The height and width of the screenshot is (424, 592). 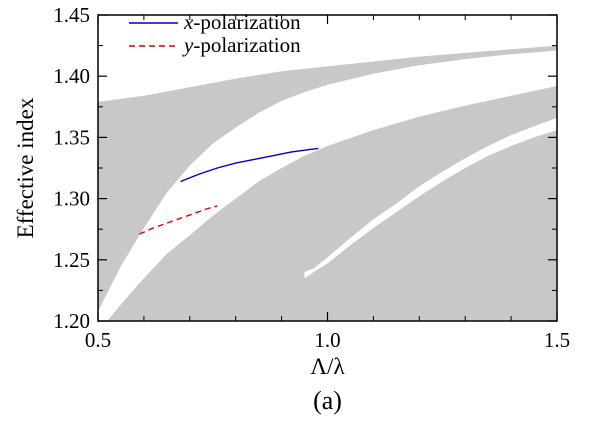 I want to click on x-tick-label: 1.5, so click(x=557, y=340).